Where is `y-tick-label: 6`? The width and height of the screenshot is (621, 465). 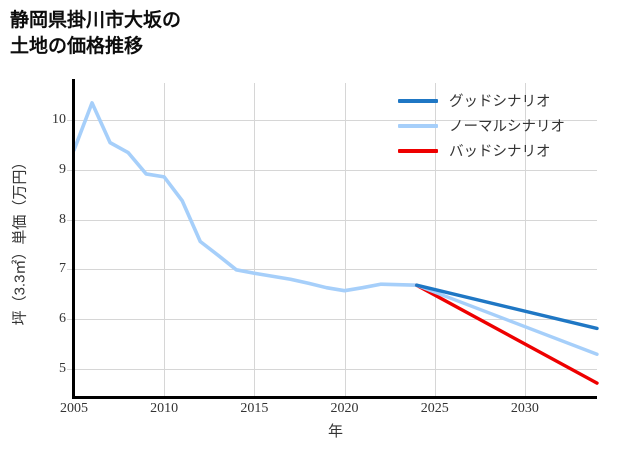
y-tick-label: 6 is located at coordinates (62, 318).